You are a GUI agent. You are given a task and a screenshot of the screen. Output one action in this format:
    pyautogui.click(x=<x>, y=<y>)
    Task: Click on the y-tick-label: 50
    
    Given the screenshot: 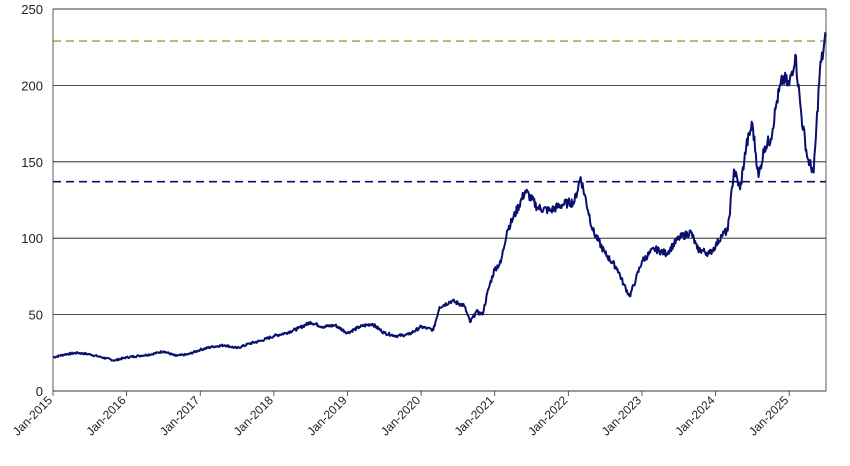 What is the action you would take?
    pyautogui.click(x=36, y=315)
    